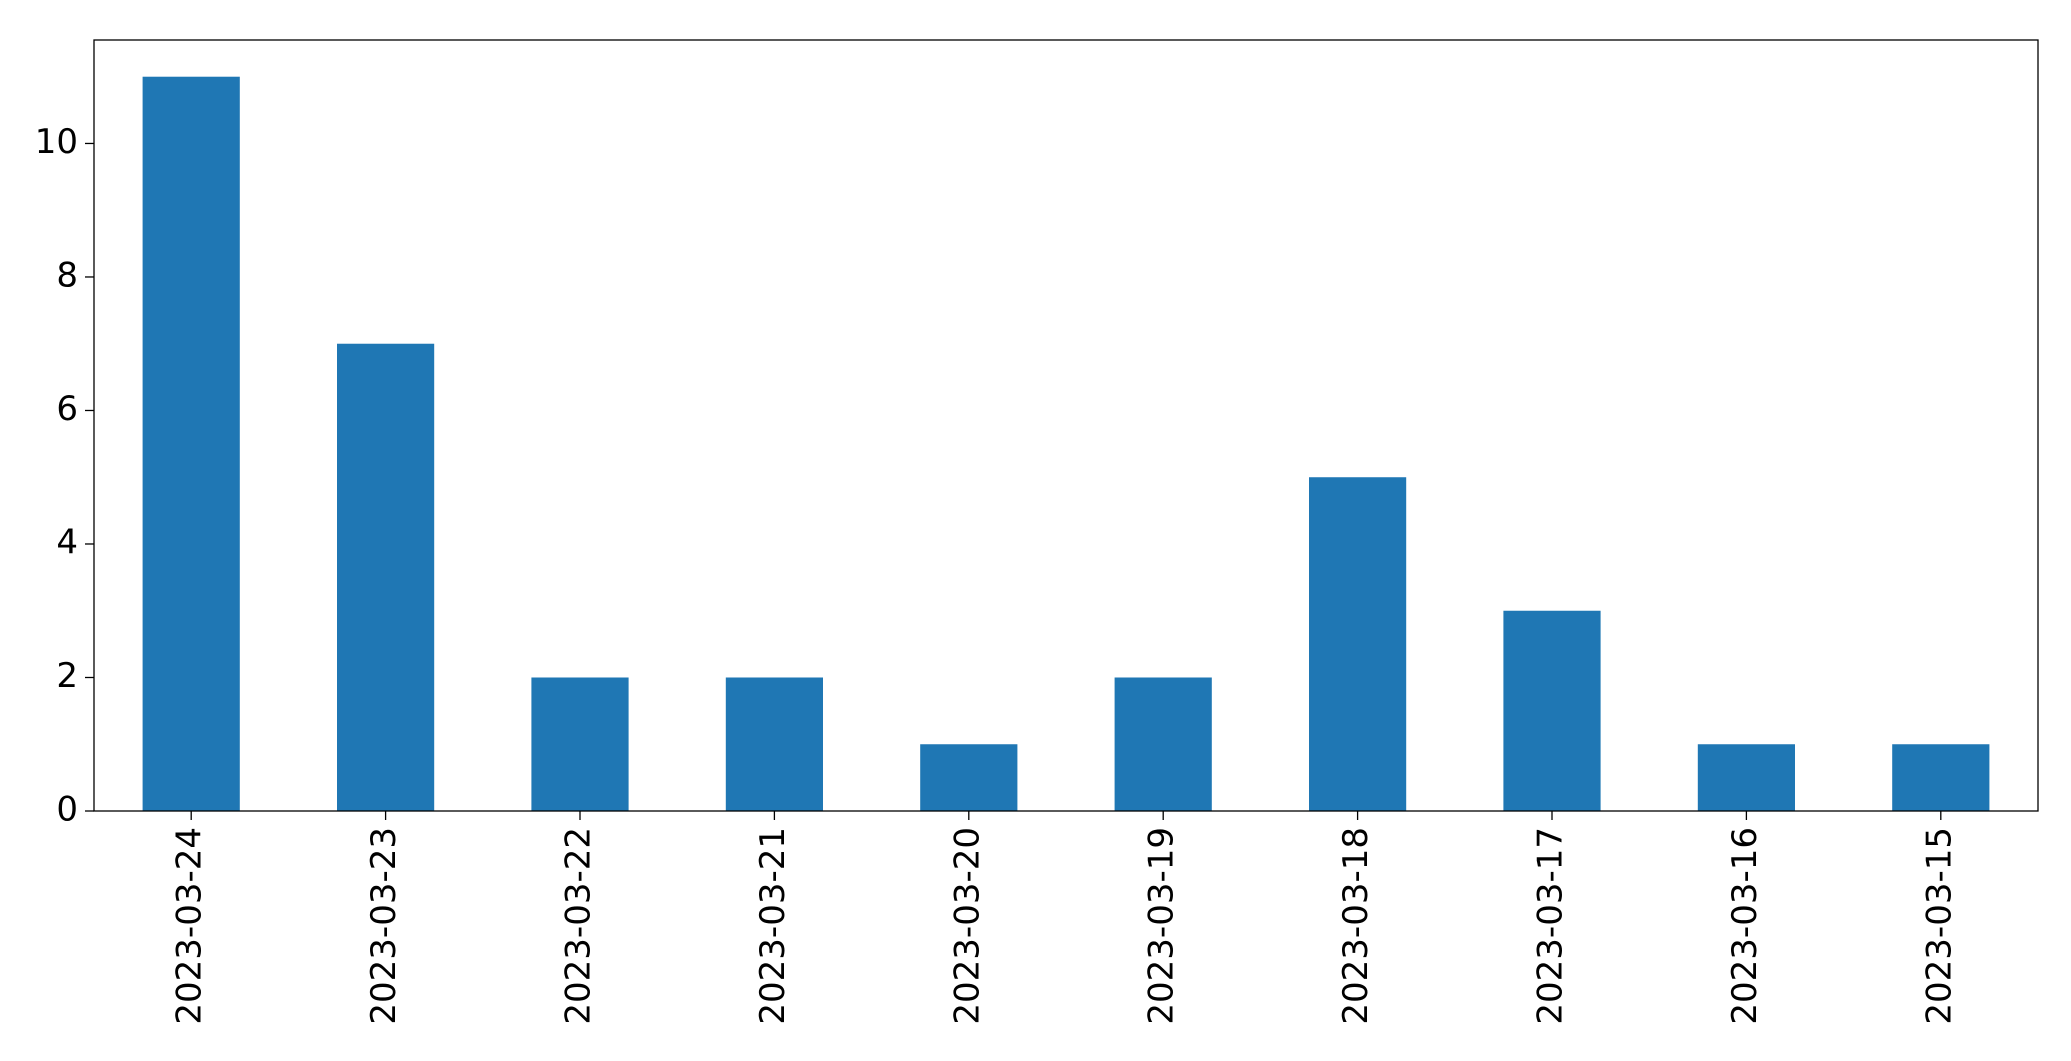 Image resolution: width=2071 pixels, height=1061 pixels. I want to click on x-tick-label: 2023-03-20, so click(967, 926).